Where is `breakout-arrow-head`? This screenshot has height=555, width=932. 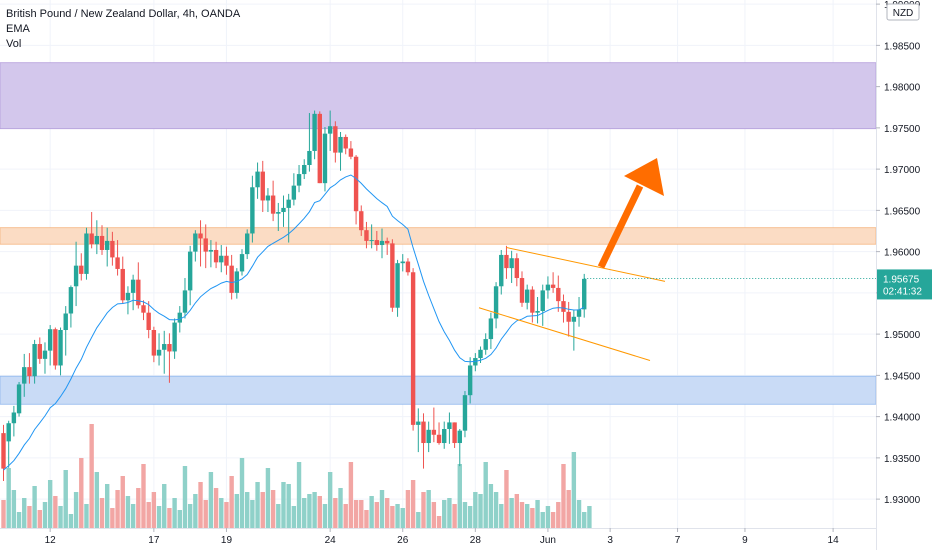
breakout-arrow-head is located at coordinates (644, 177).